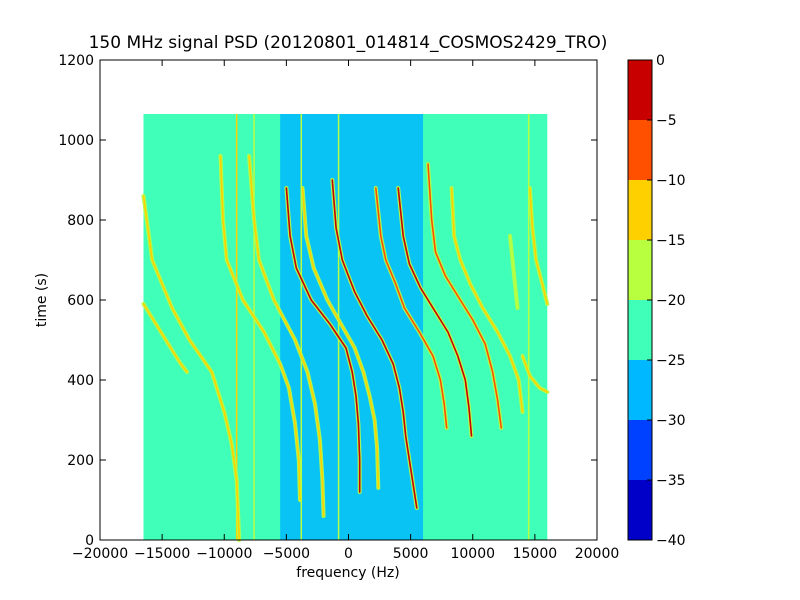 Image resolution: width=800 pixels, height=600 pixels. I want to click on heatmap-noise-band, so click(352, 327).